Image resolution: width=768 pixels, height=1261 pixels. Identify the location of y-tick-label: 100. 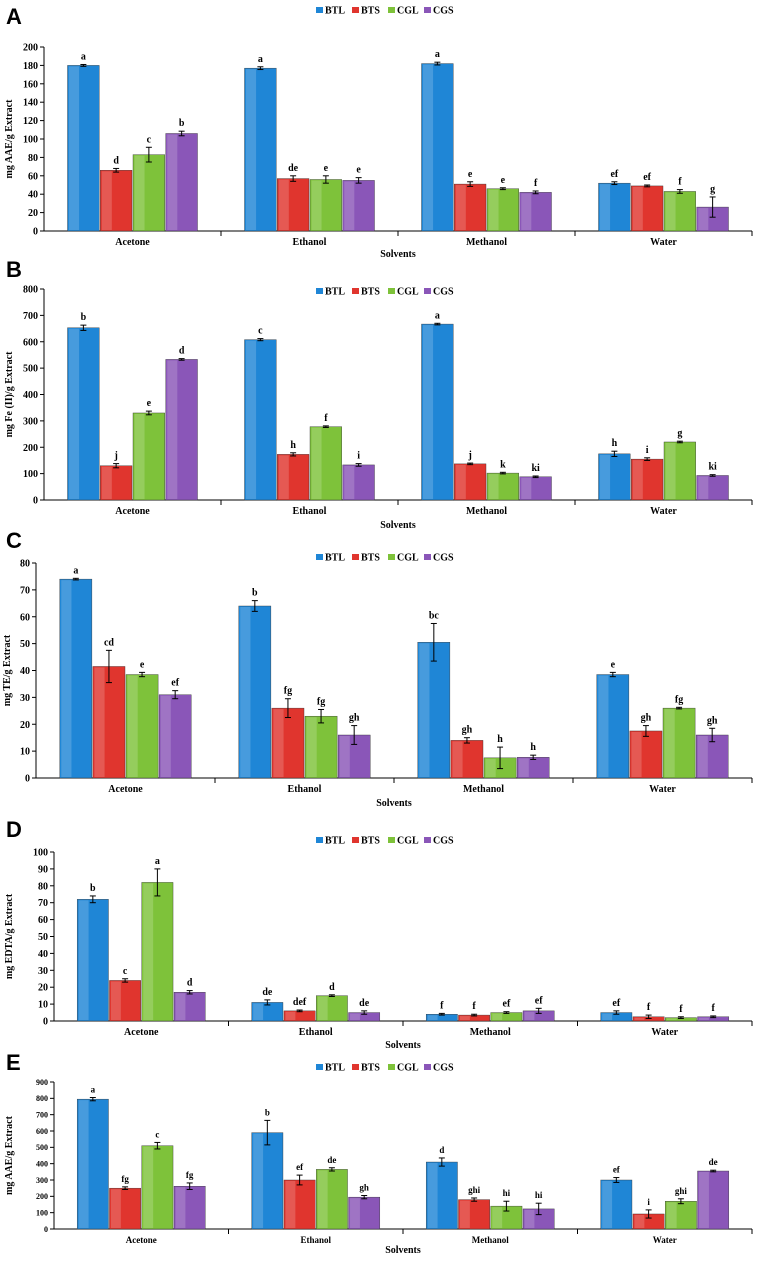
(42, 1212).